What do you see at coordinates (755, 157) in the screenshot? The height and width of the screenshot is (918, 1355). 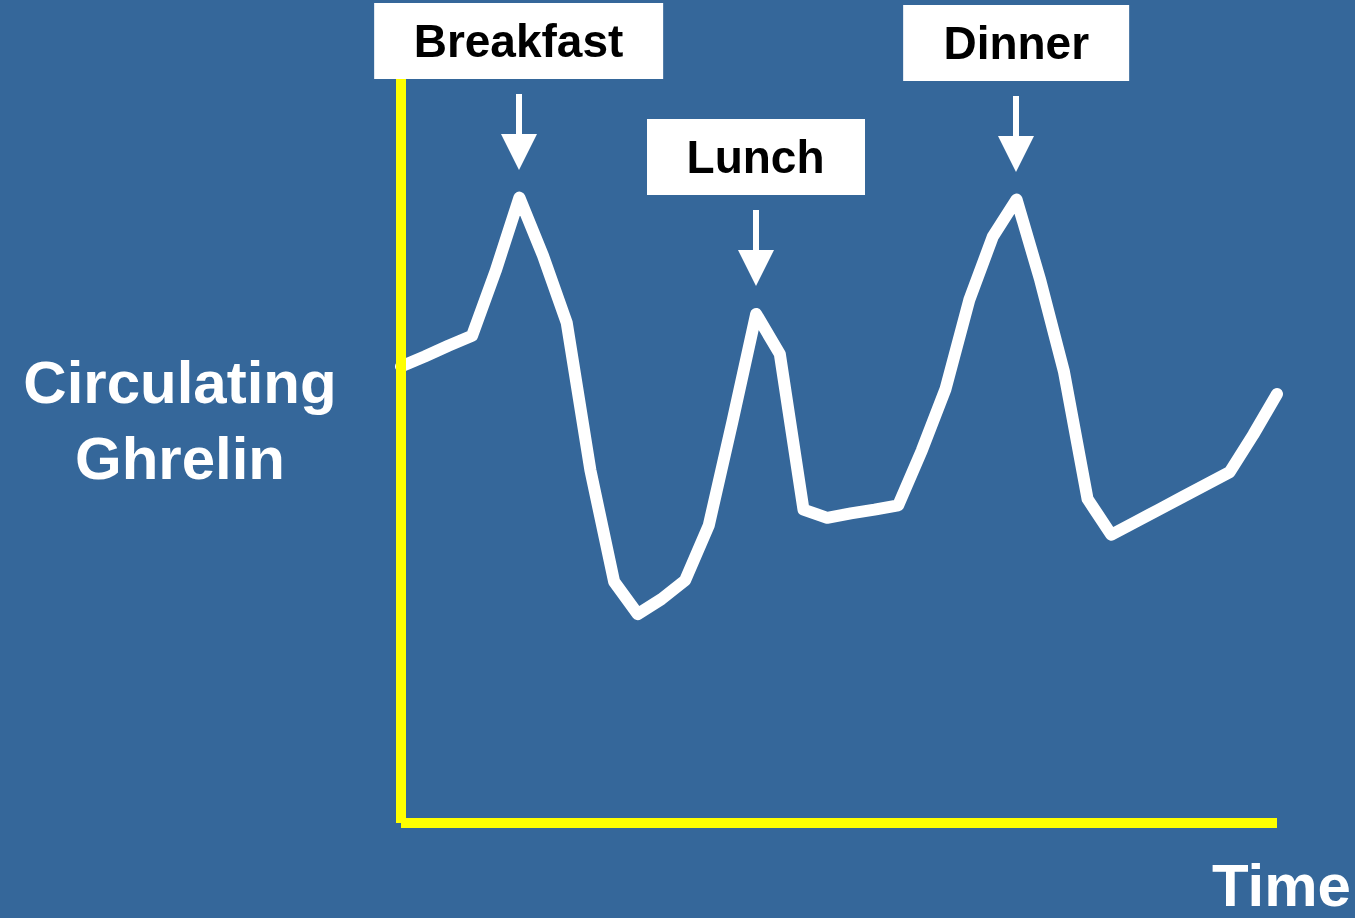 I see `text: Lunch` at bounding box center [755, 157].